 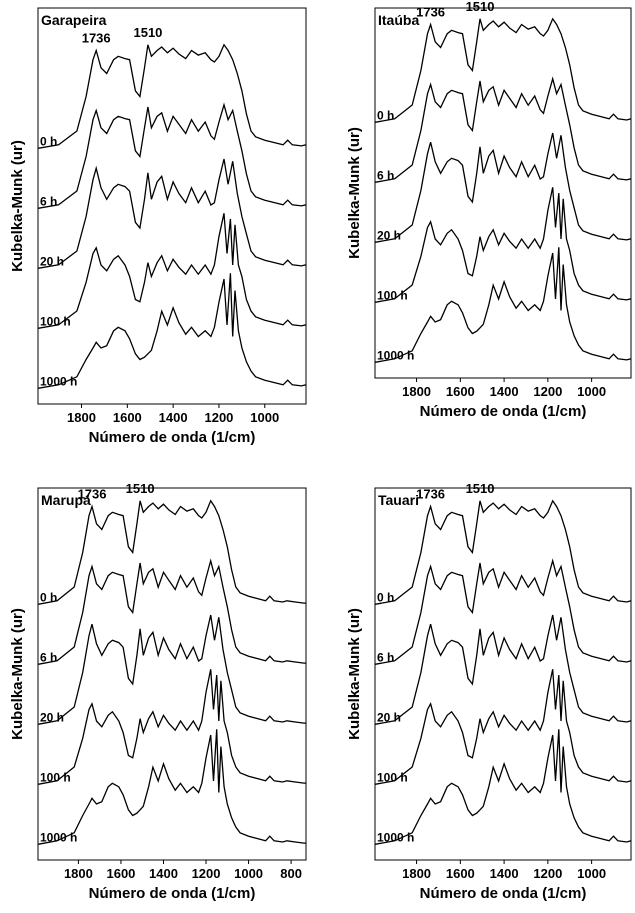 What do you see at coordinates (66, 500) in the screenshot?
I see `panel-title: Marupá` at bounding box center [66, 500].